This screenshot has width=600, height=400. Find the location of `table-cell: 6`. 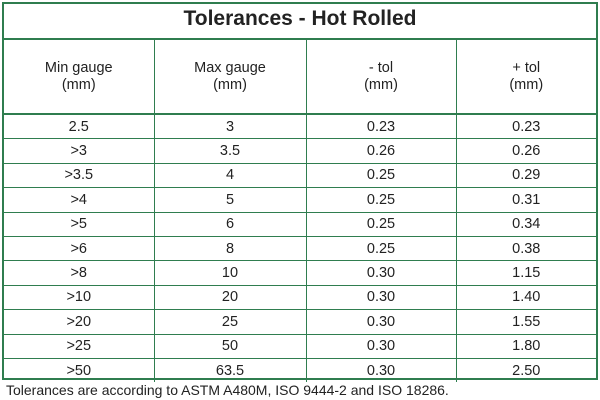

table-cell: 6 is located at coordinates (229, 224).